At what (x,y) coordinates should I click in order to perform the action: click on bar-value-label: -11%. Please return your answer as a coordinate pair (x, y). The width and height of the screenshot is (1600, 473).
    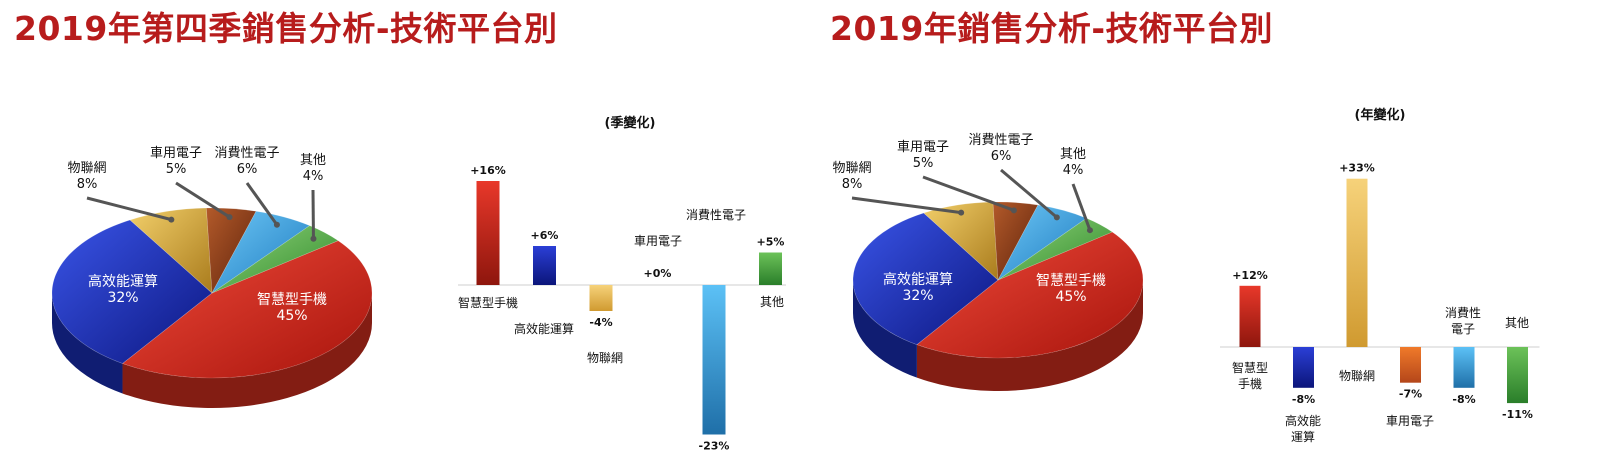
    Looking at the image, I should click on (1517, 414).